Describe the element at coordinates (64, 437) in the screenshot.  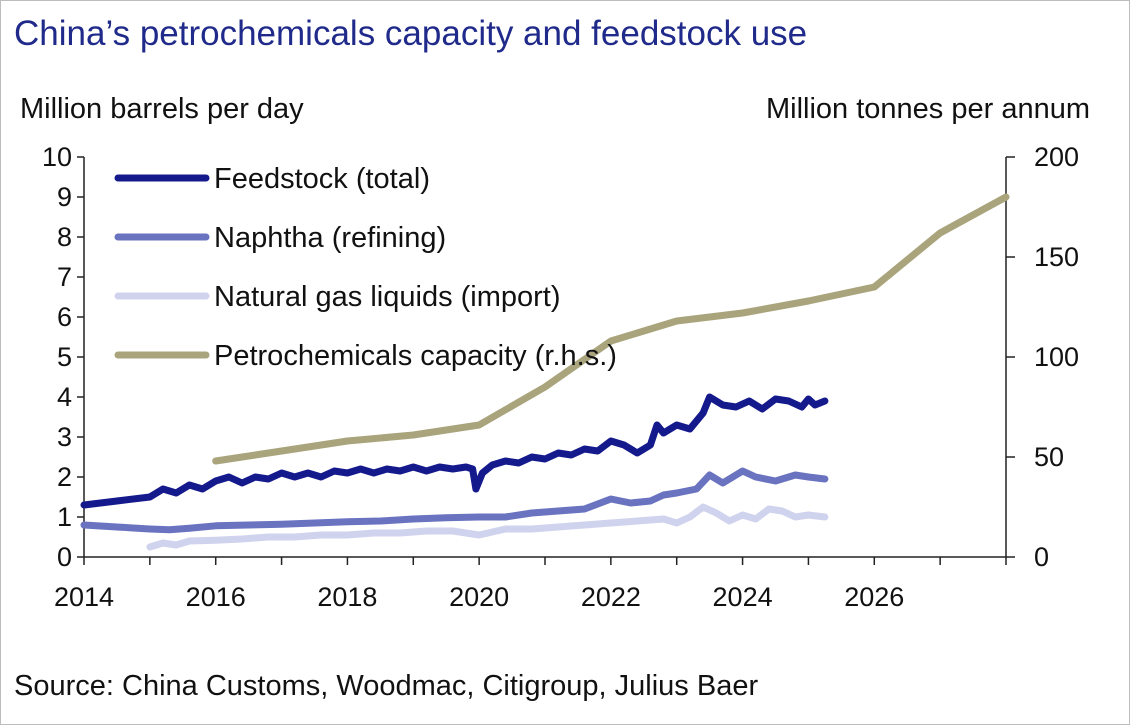
I see `y-tick-label: 3` at that location.